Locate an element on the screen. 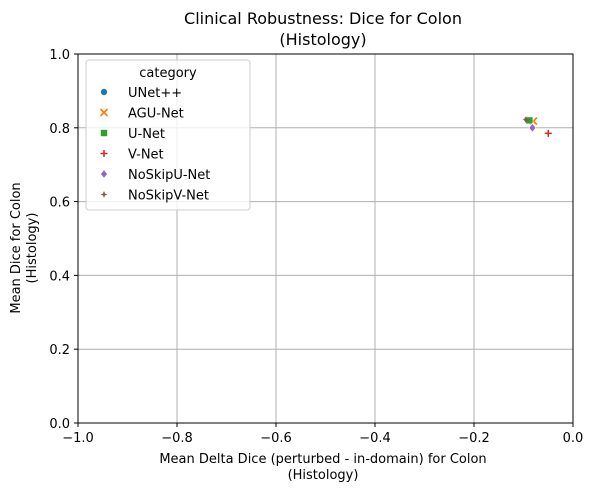  chart-title-line-1: Clinical Robustness: Dice for Colon is located at coordinates (323, 18).